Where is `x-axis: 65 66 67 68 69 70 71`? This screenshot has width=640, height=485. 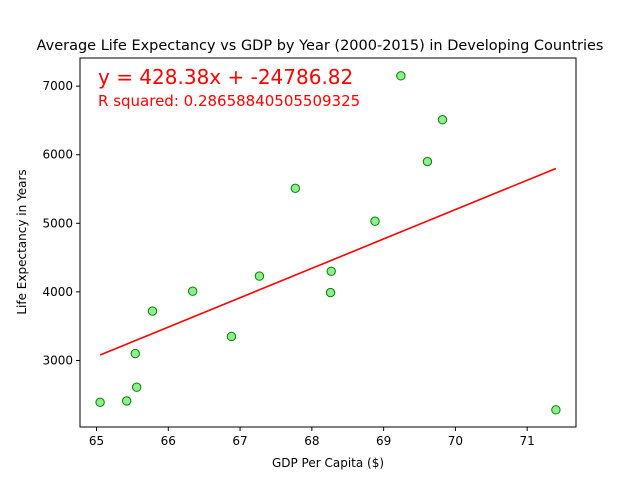 x-axis: 65 66 67 68 69 70 71 is located at coordinates (312, 437).